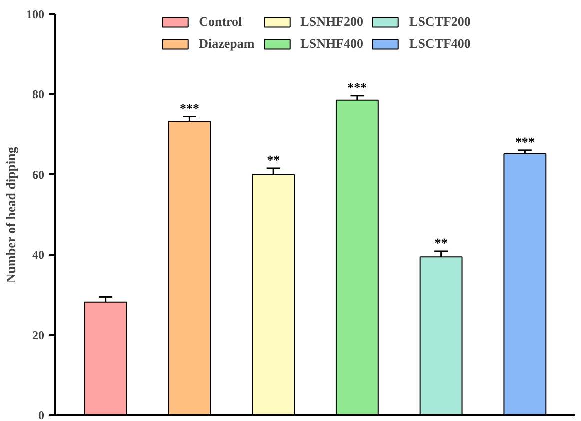 The width and height of the screenshot is (581, 421). I want to click on legend-label: LSNHF400, so click(332, 44).